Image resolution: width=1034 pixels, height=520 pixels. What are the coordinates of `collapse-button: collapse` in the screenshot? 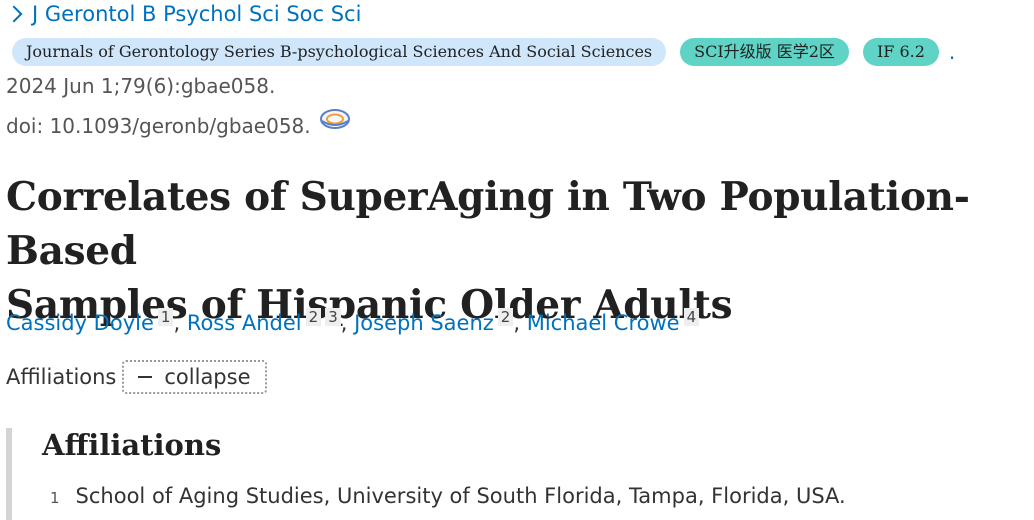 It's located at (194, 377).